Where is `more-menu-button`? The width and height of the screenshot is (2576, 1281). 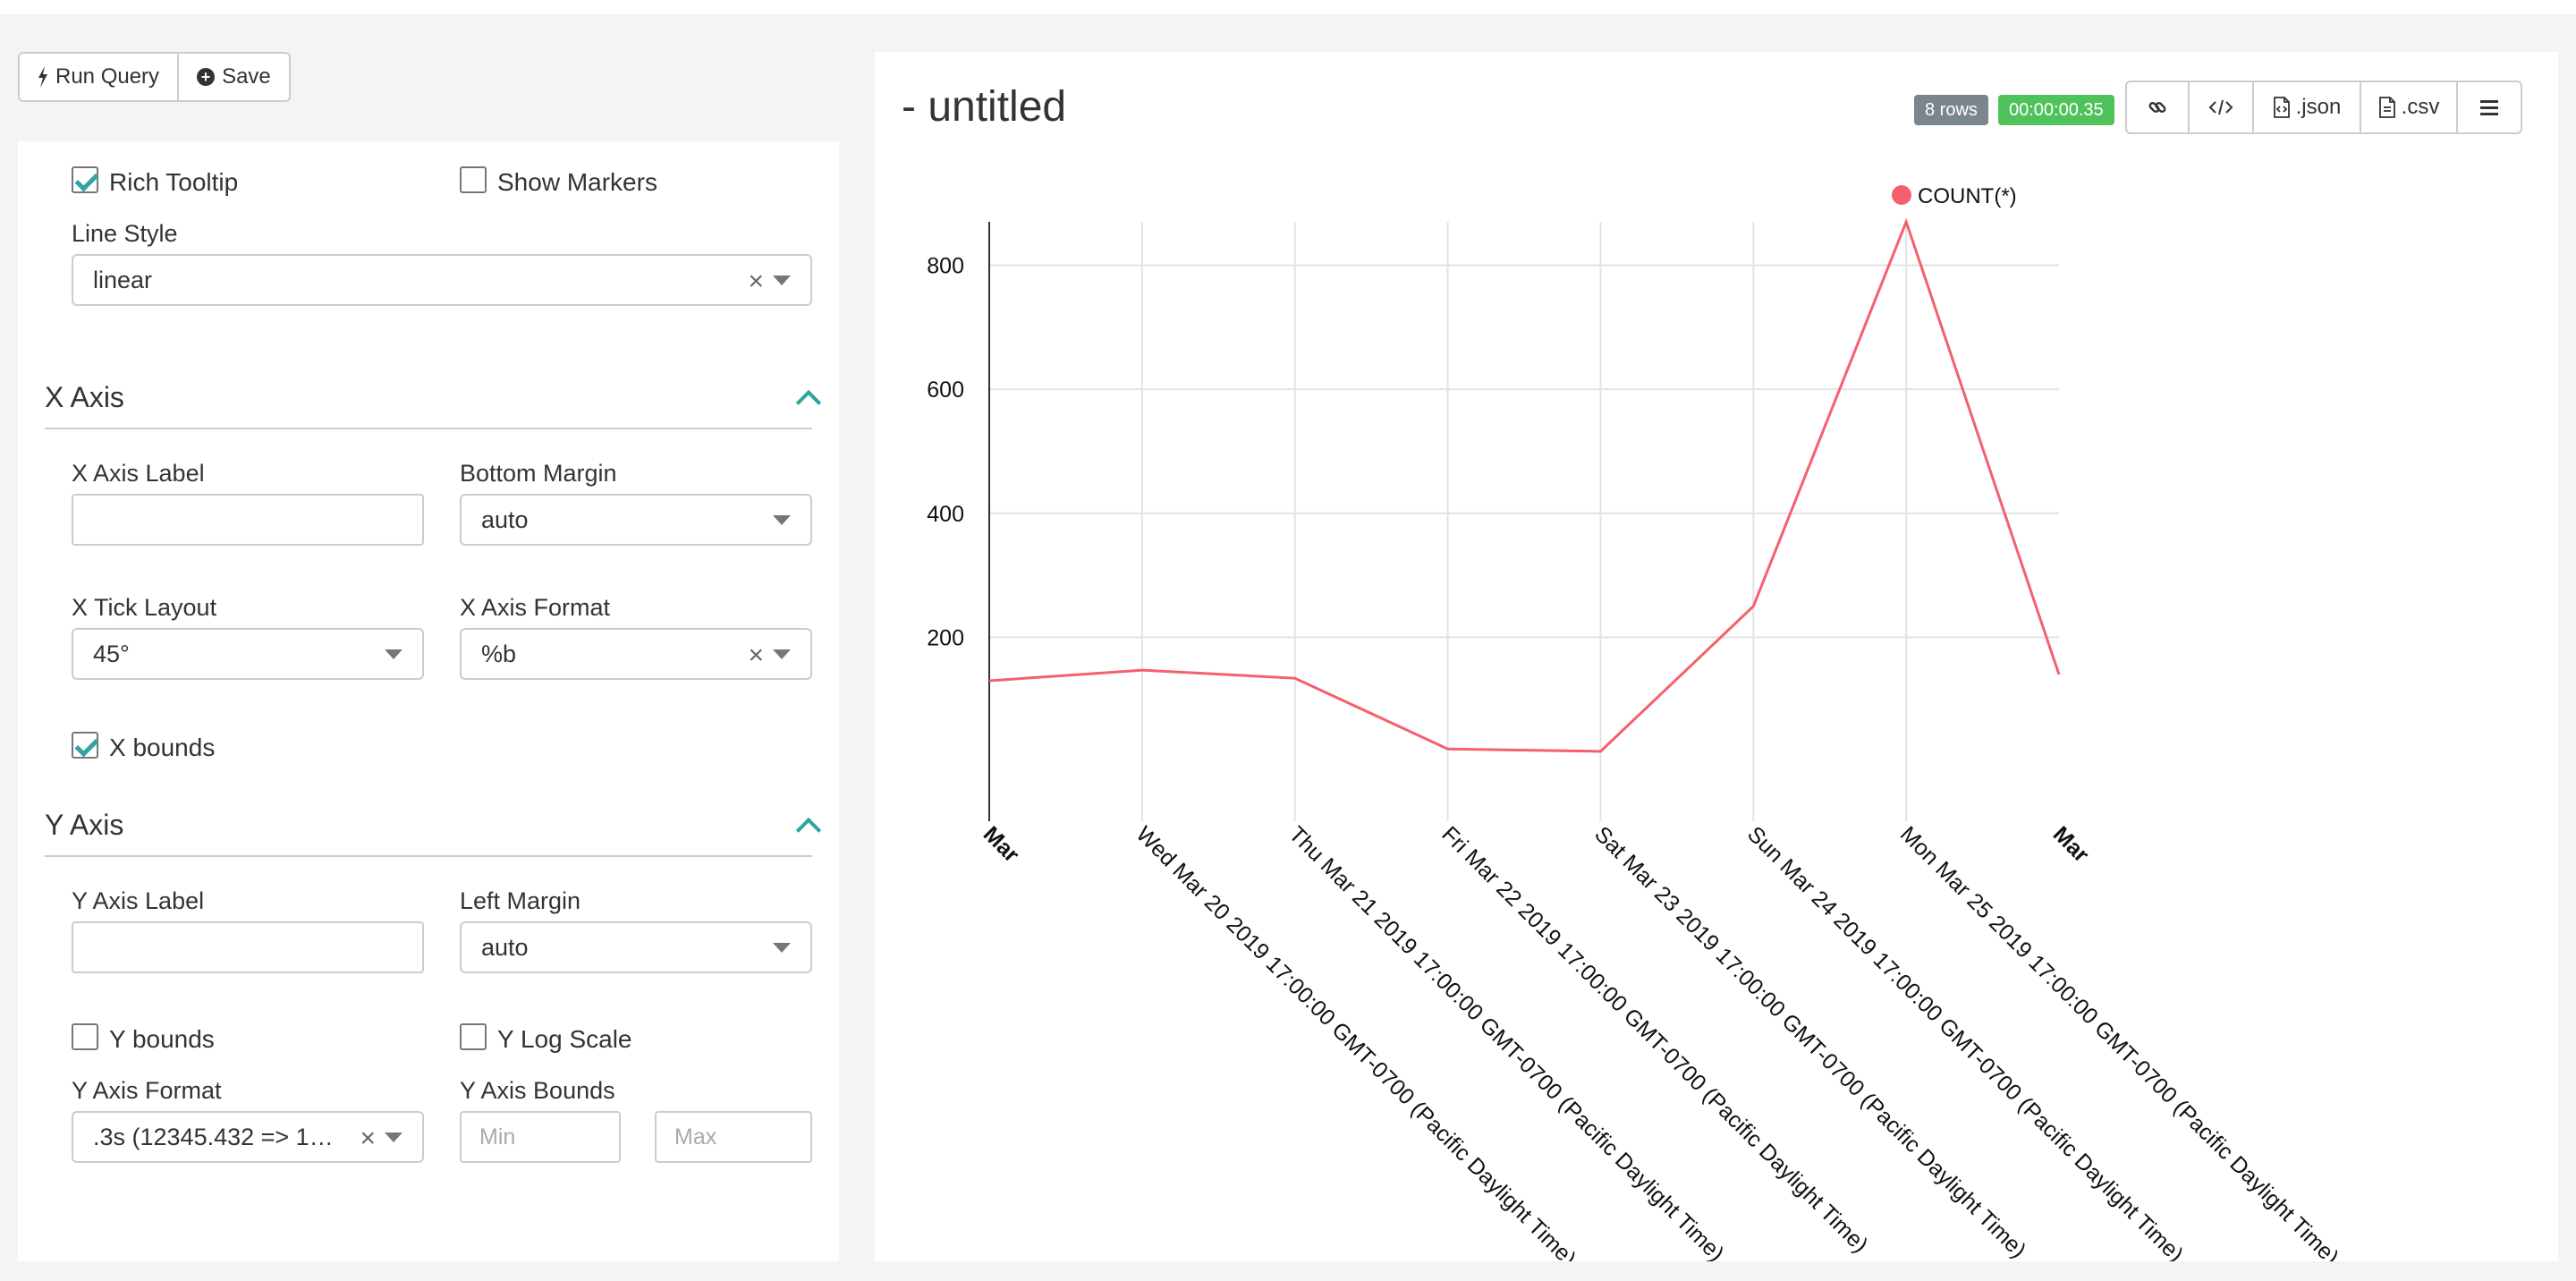 more-menu-button is located at coordinates (2489, 107).